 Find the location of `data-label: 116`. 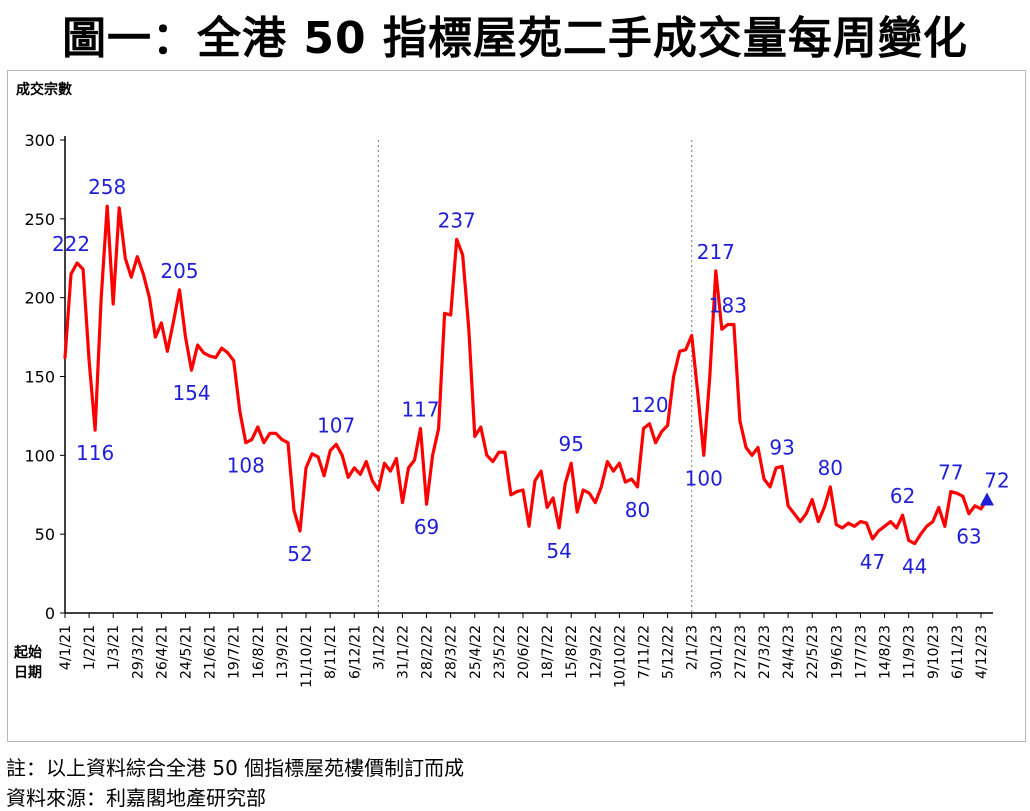

data-label: 116 is located at coordinates (95, 453).